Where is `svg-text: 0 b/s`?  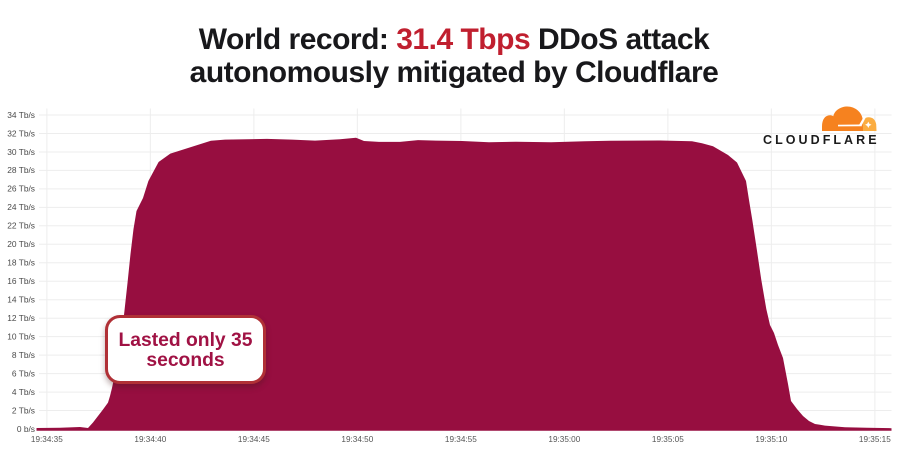 svg-text: 0 b/s is located at coordinates (26, 429).